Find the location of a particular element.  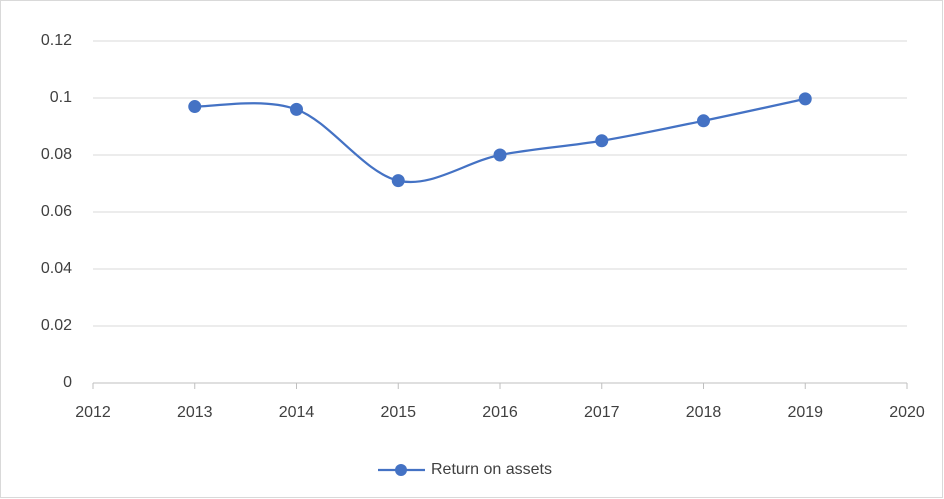

y-tick-label: 0.08 is located at coordinates (56, 154).